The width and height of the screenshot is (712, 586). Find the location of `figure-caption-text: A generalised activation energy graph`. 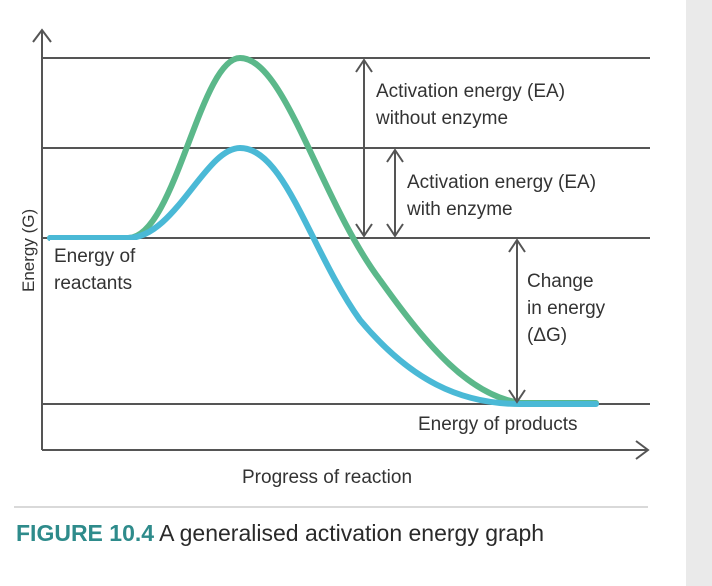

figure-caption-text: A generalised activation energy graph is located at coordinates (349, 533).